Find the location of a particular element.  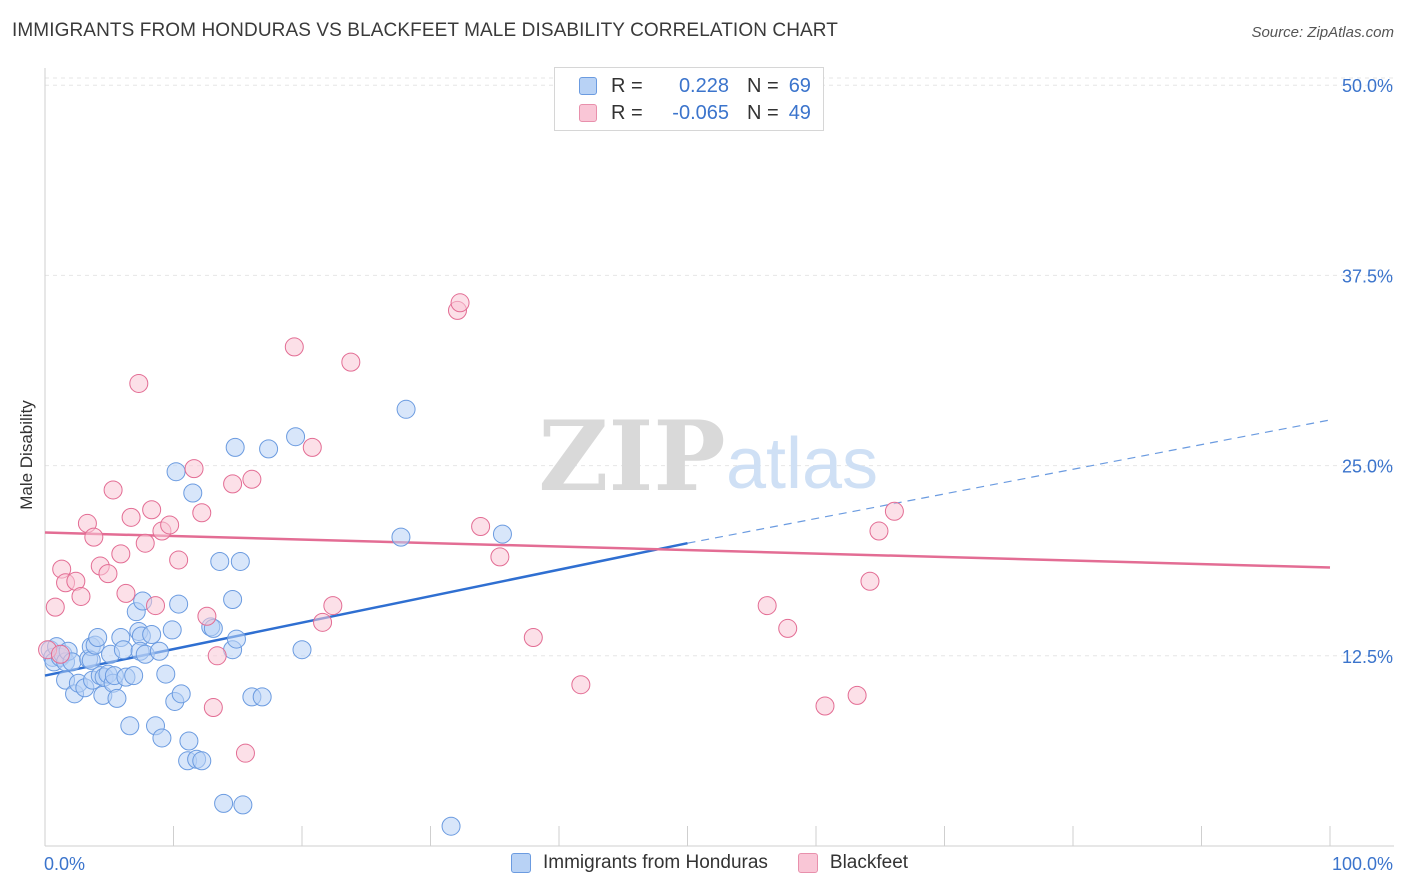

x-tick-label-max: 100.0% is located at coordinates (1362, 864).